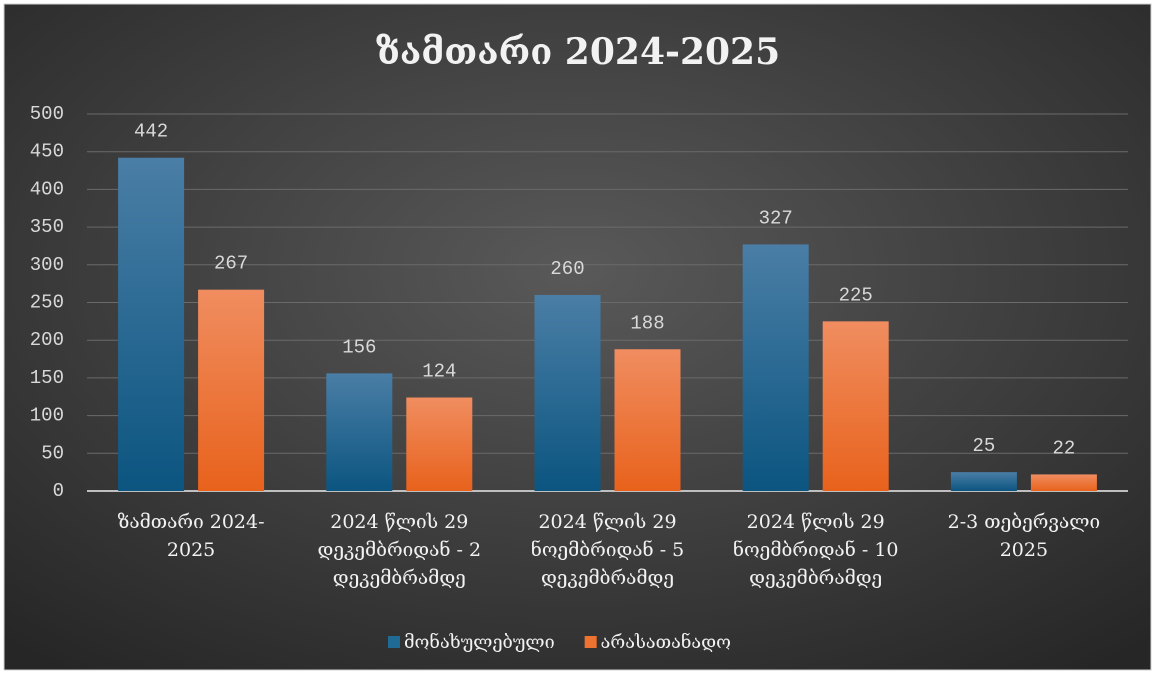  I want to click on data-label: 225, so click(856, 295).